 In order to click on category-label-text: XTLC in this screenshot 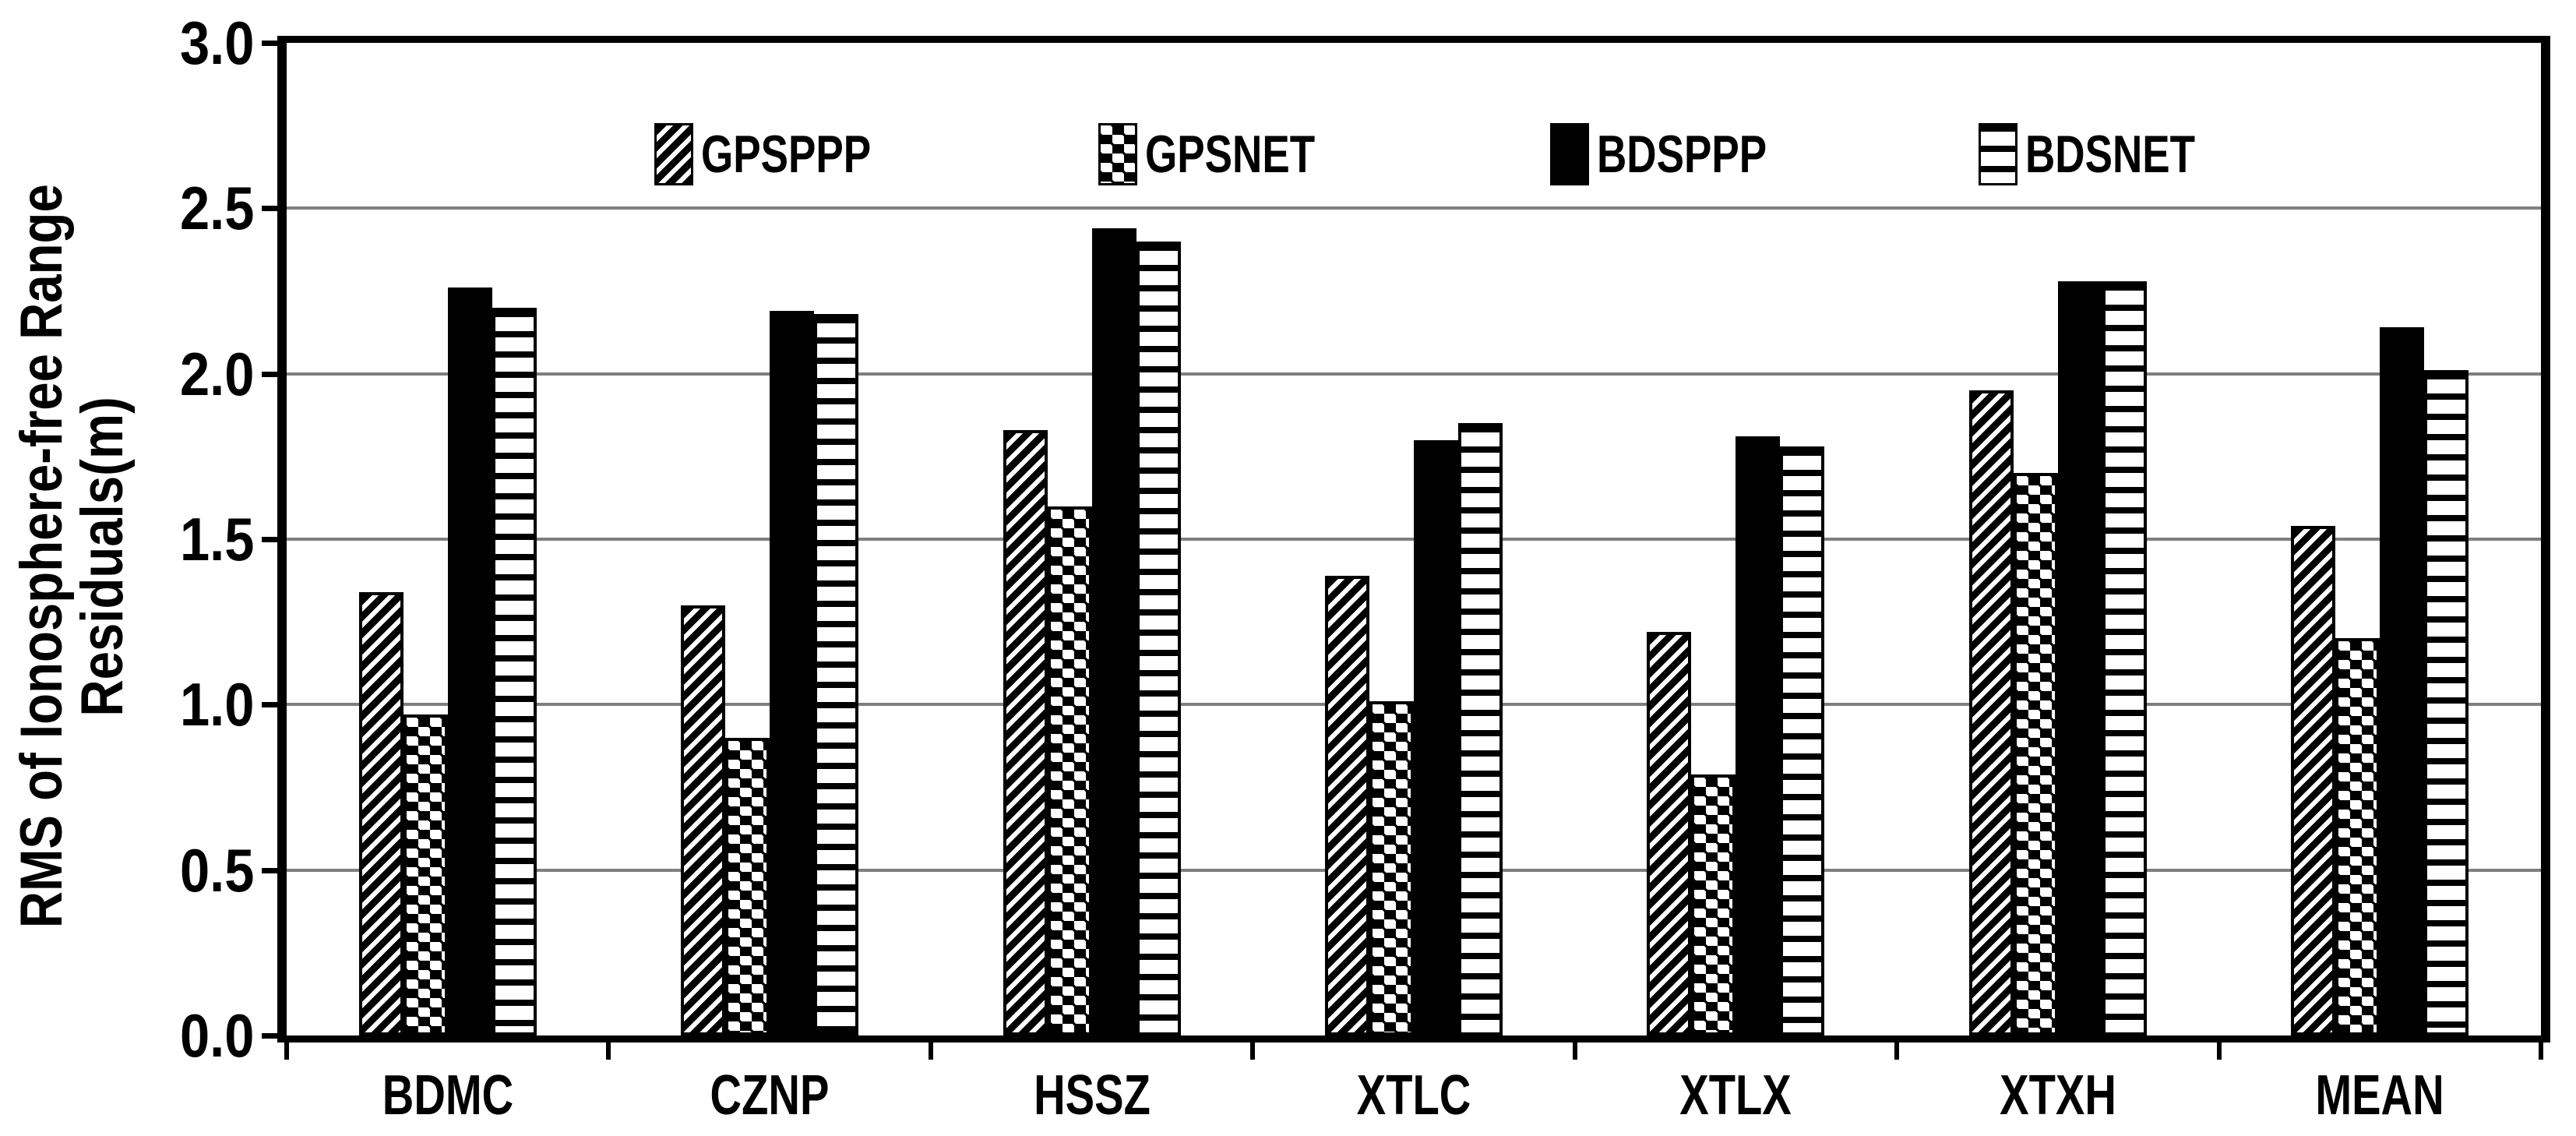, I will do `click(1413, 1095)`.